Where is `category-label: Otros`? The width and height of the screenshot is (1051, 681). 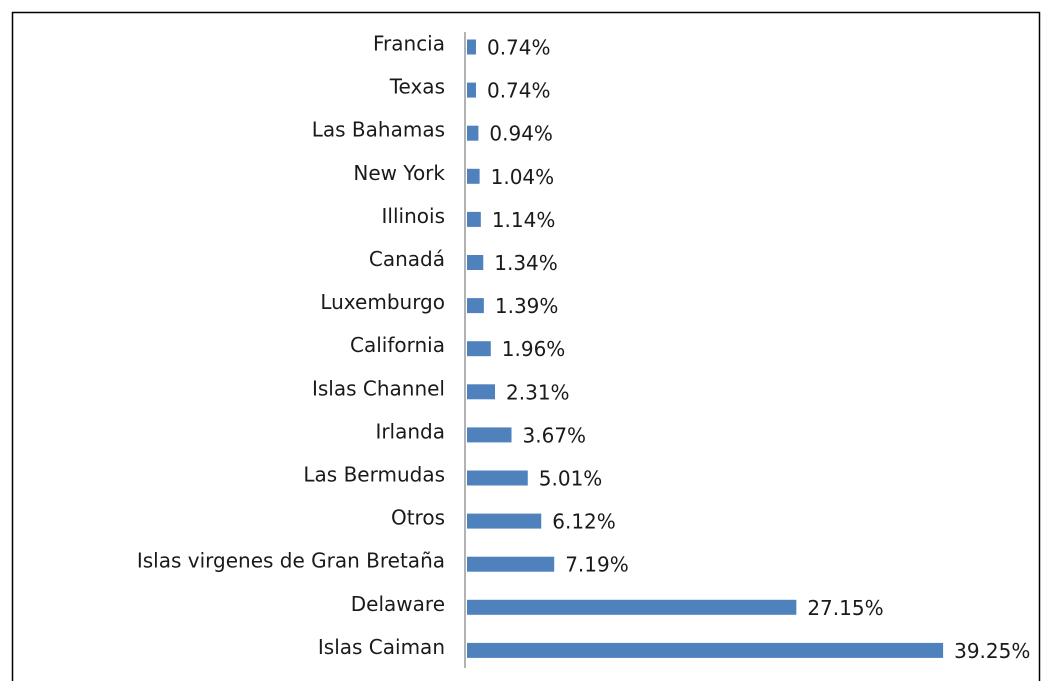 category-label: Otros is located at coordinates (418, 518).